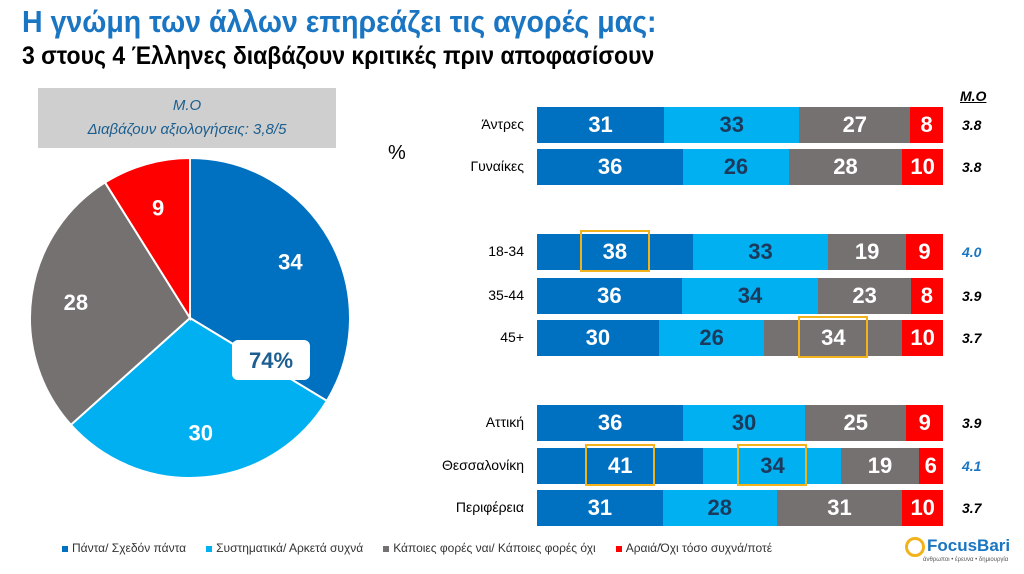 Image resolution: width=1024 pixels, height=574 pixels. What do you see at coordinates (397, 153) in the screenshot?
I see `percent-sign: %` at bounding box center [397, 153].